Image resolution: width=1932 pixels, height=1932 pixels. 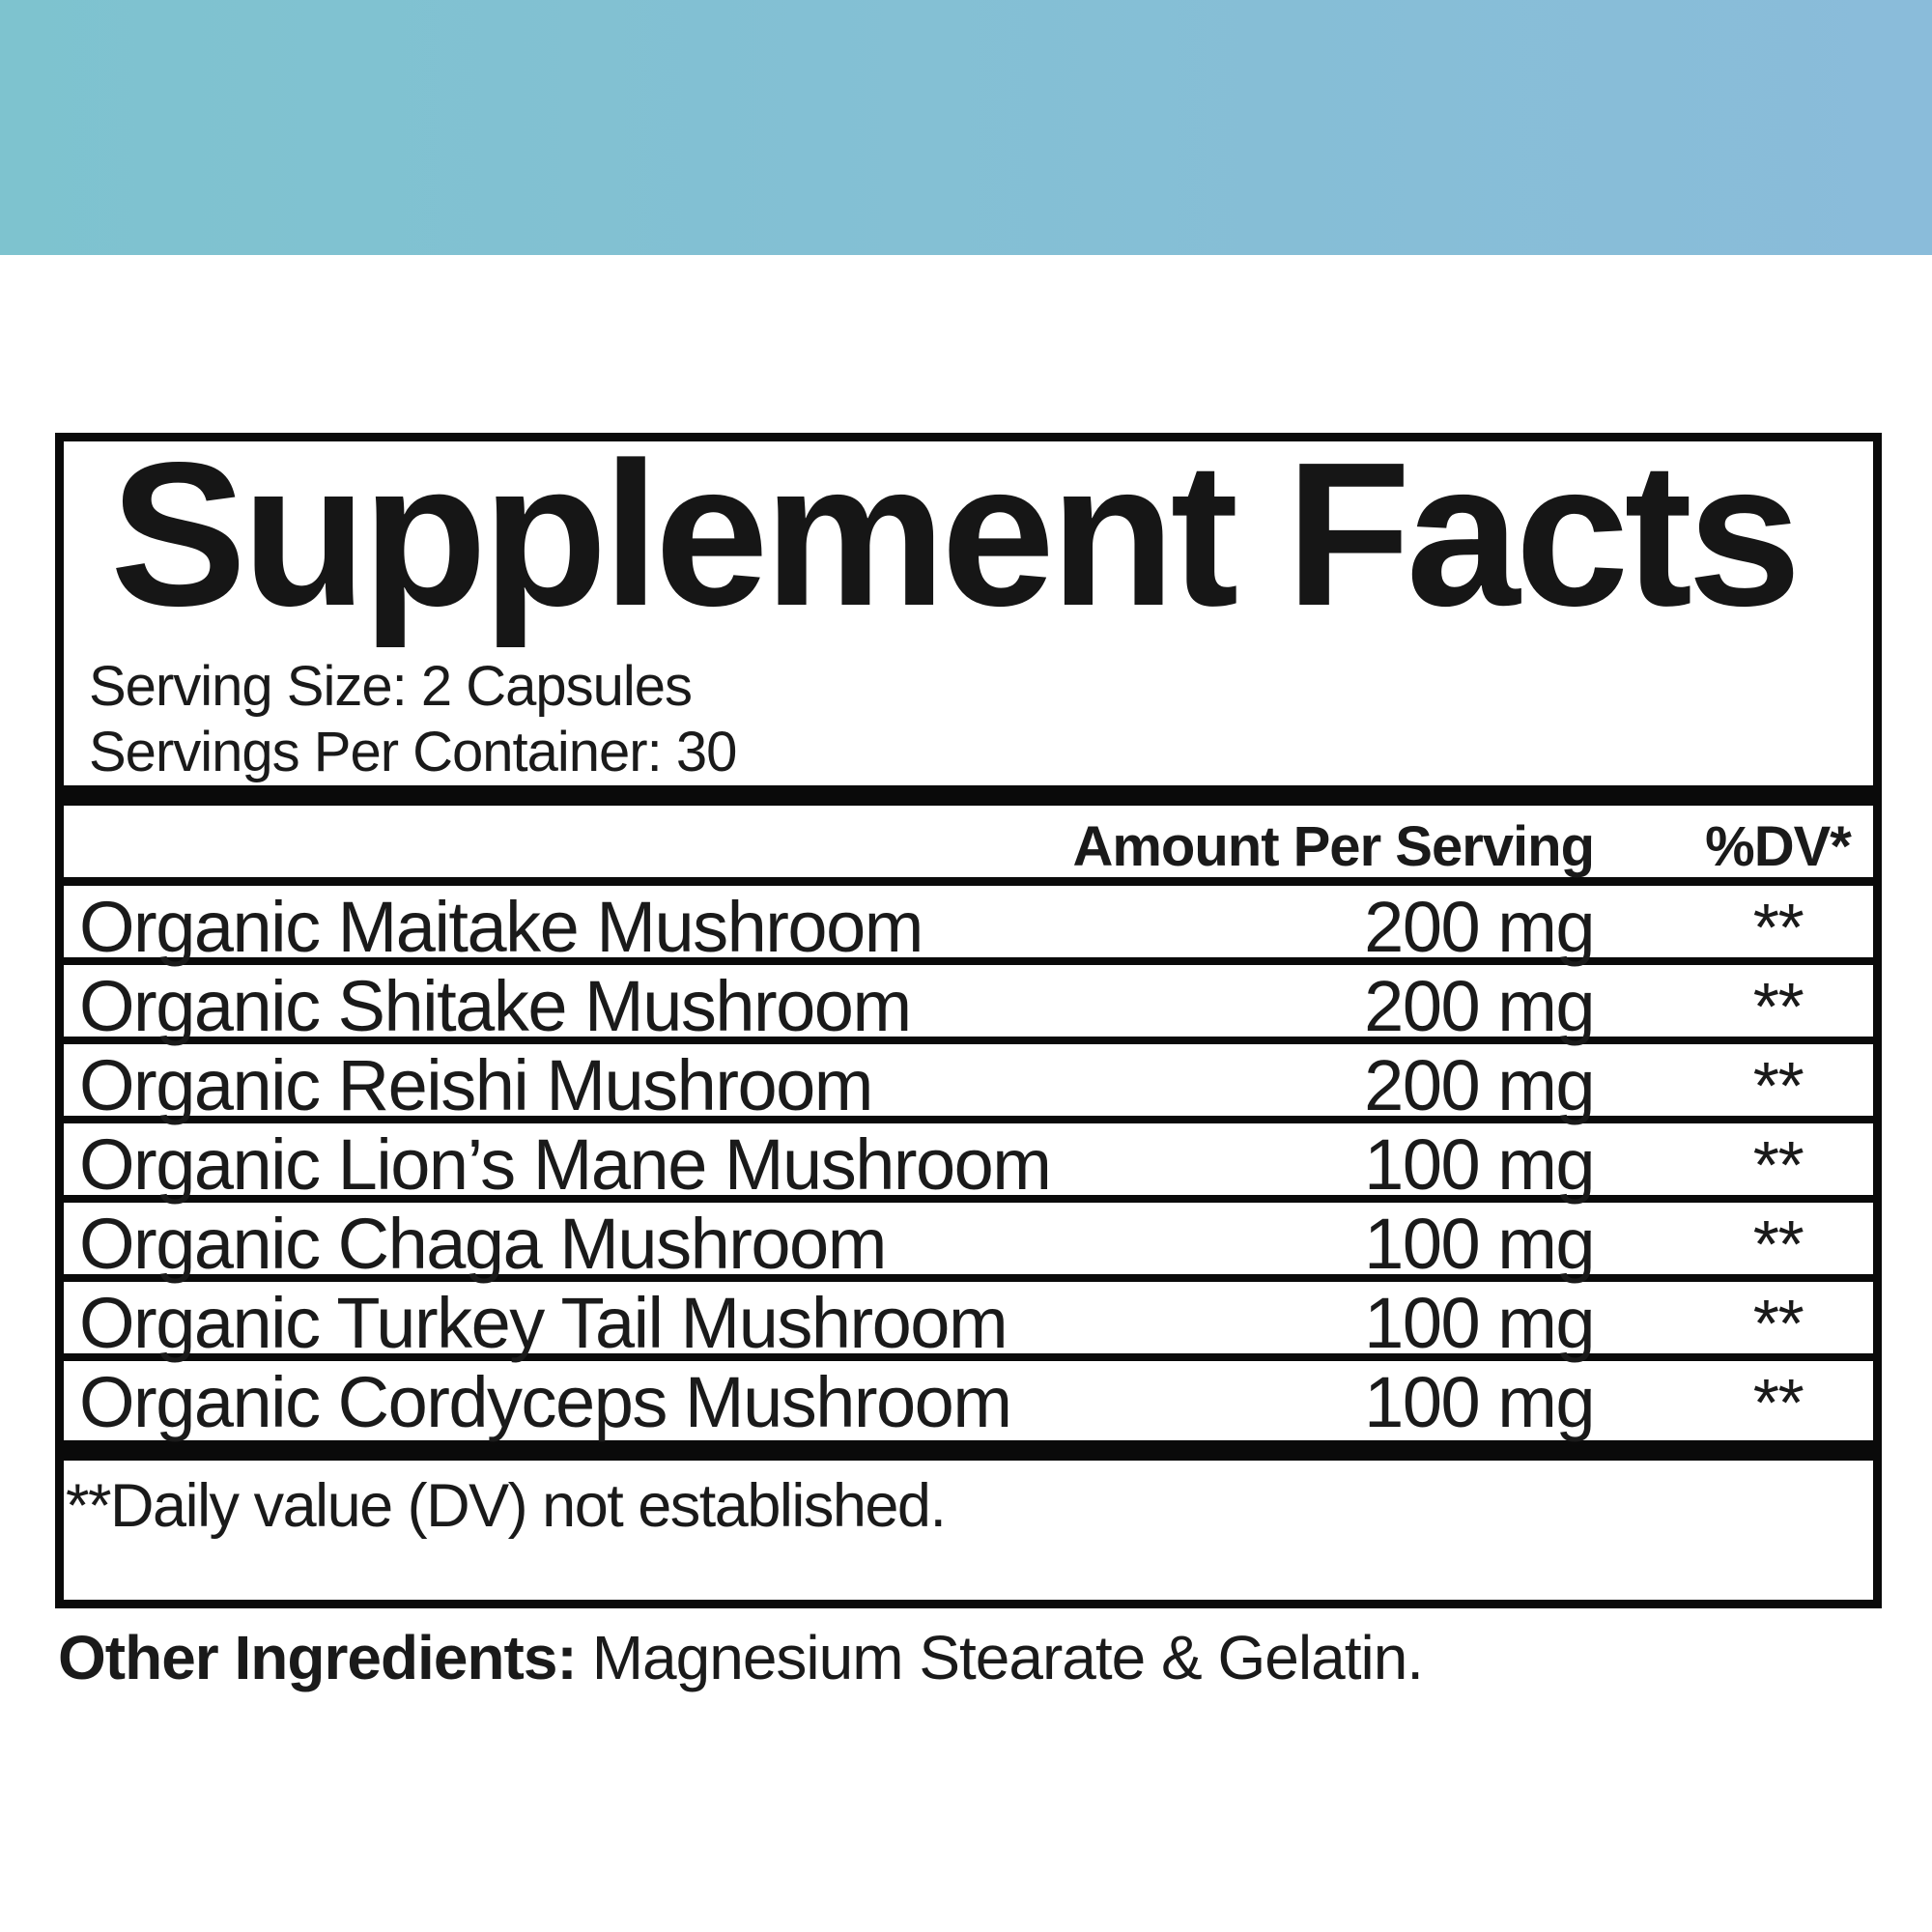 I want to click on amount-per-serving-header: Amount Per Serving, so click(x=1333, y=846).